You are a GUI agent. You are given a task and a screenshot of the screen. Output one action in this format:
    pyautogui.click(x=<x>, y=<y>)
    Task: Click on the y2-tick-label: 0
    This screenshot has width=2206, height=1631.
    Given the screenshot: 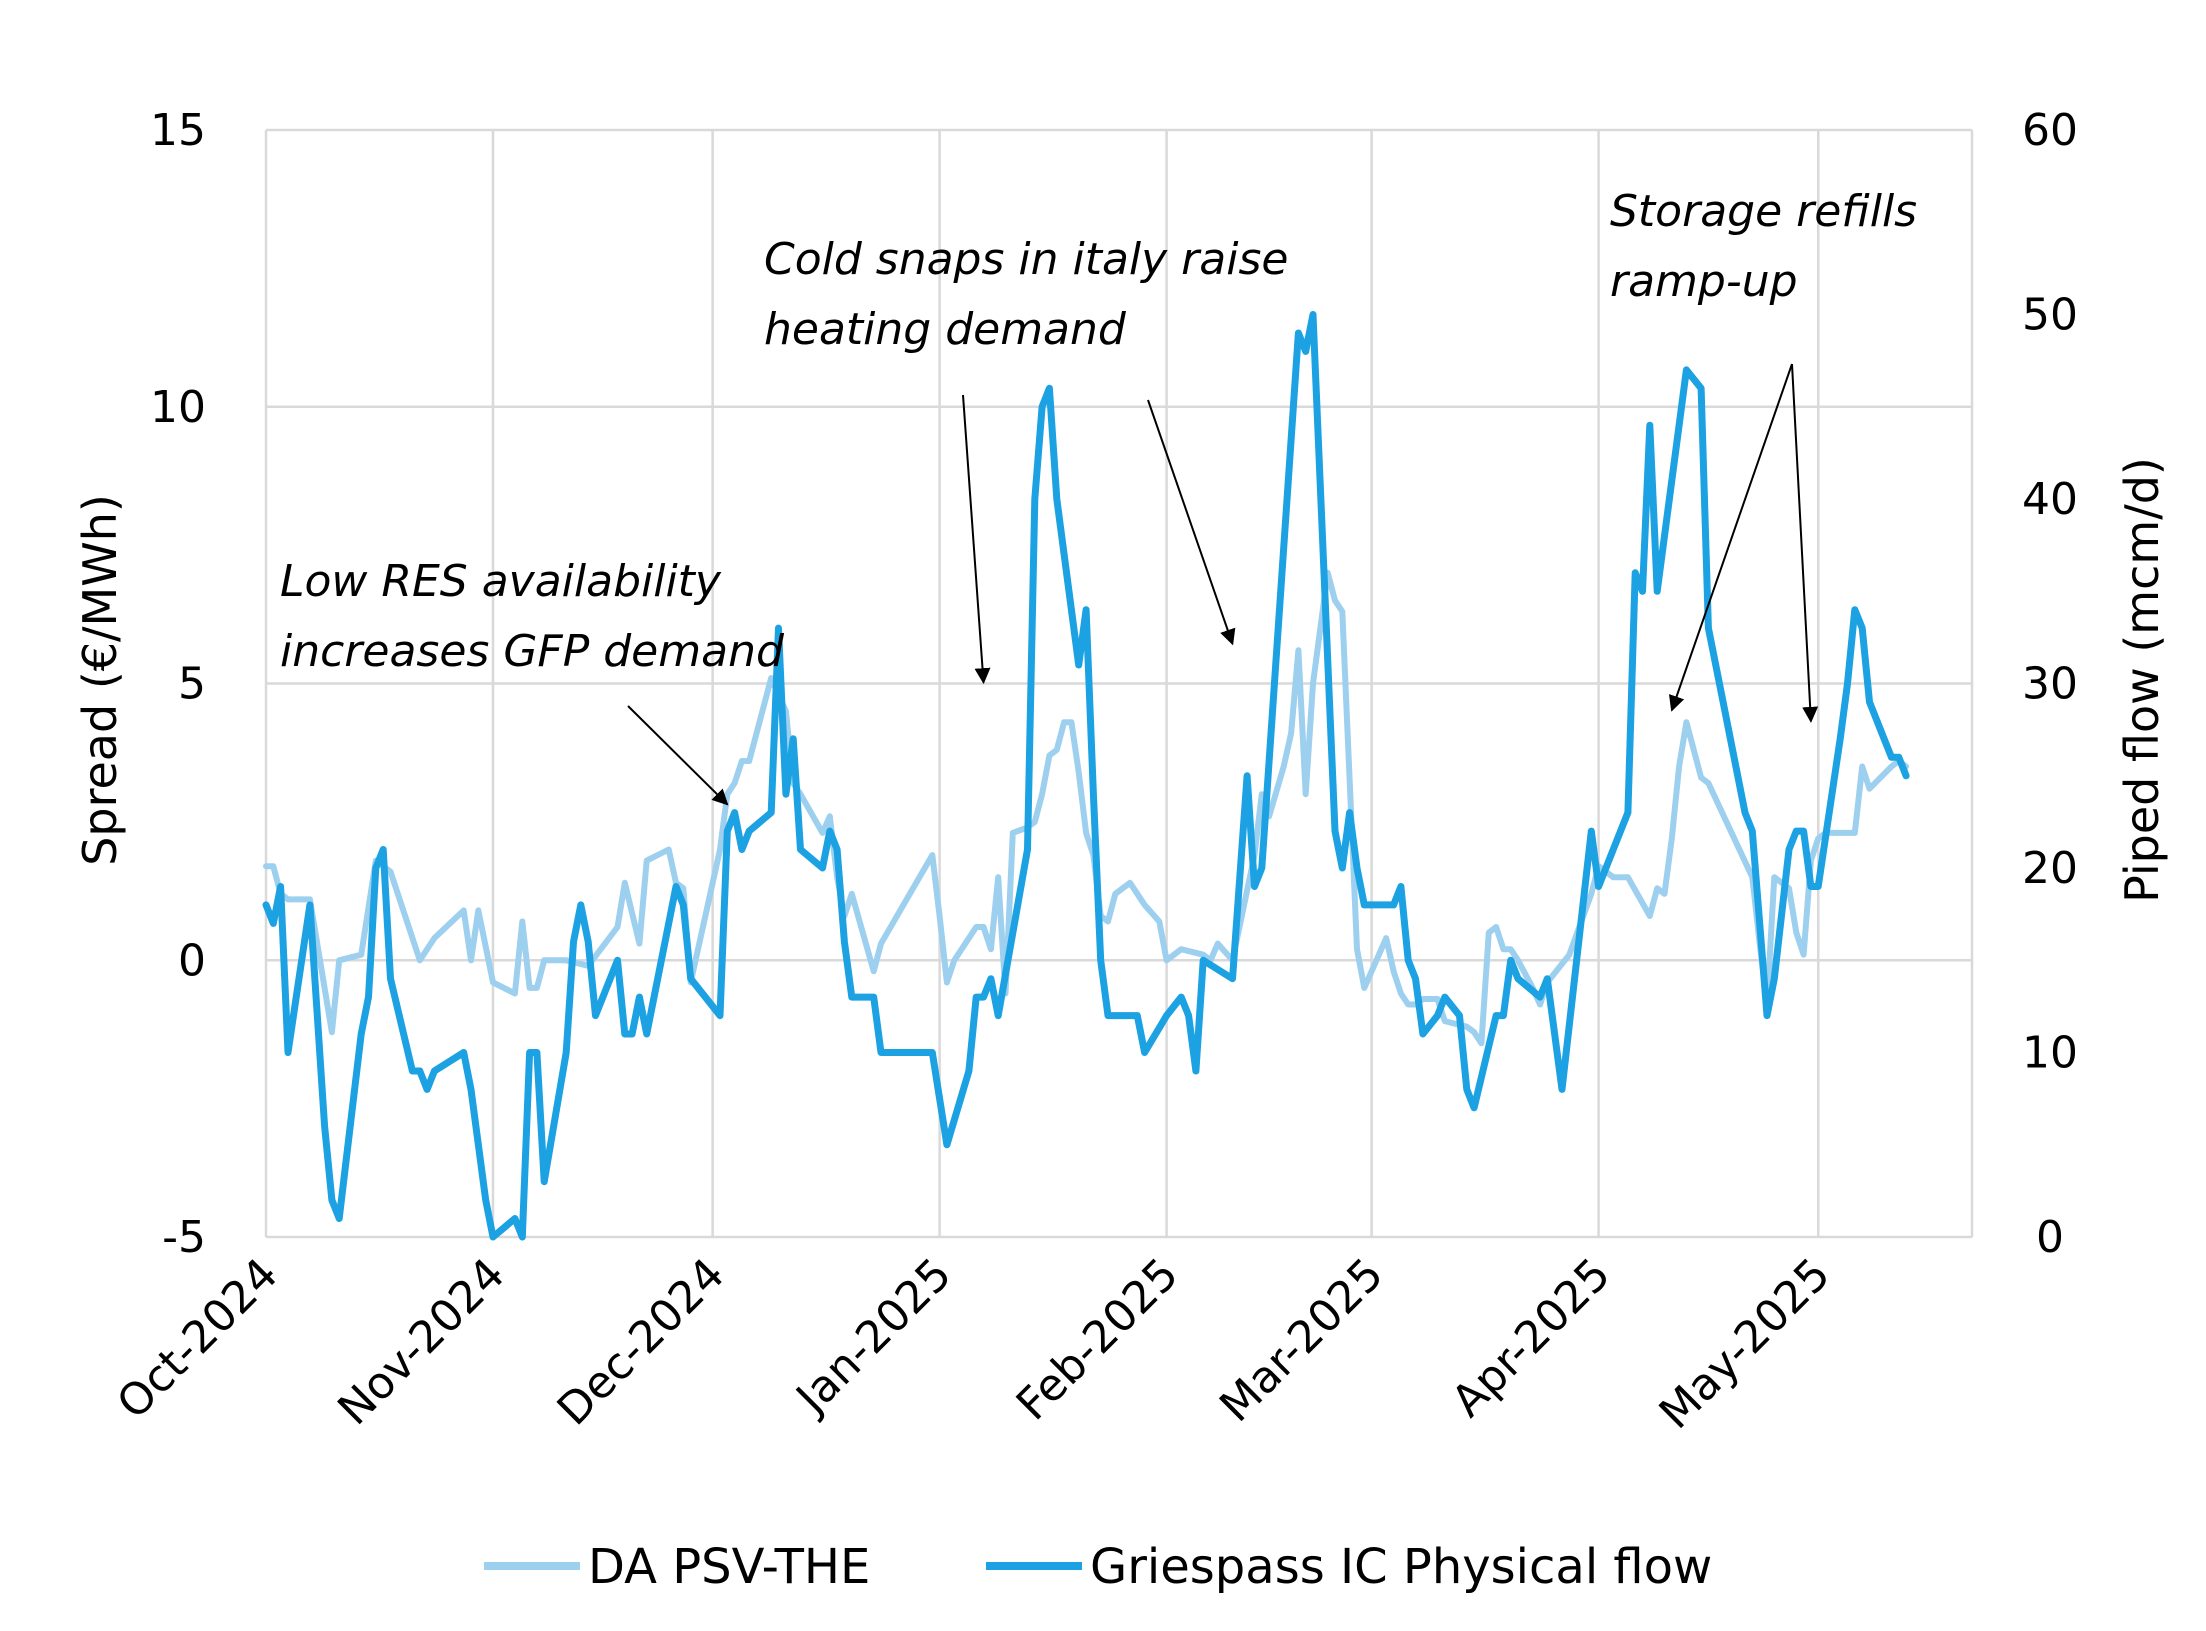 What is the action you would take?
    pyautogui.click(x=2050, y=1237)
    